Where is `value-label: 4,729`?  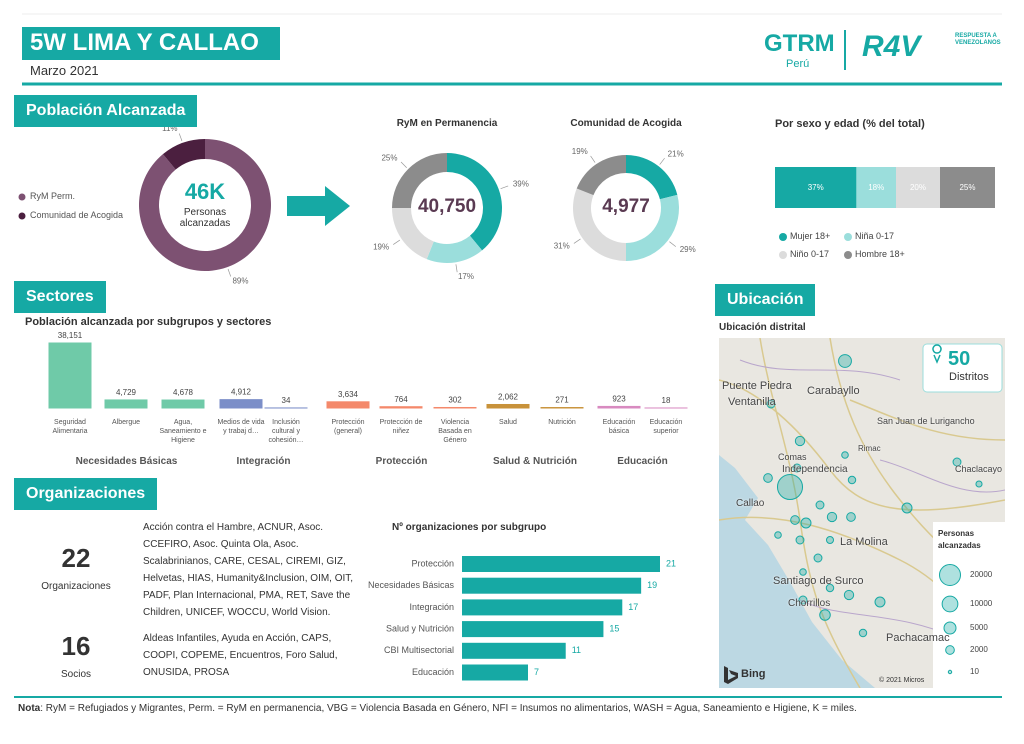
value-label: 4,729 is located at coordinates (126, 392).